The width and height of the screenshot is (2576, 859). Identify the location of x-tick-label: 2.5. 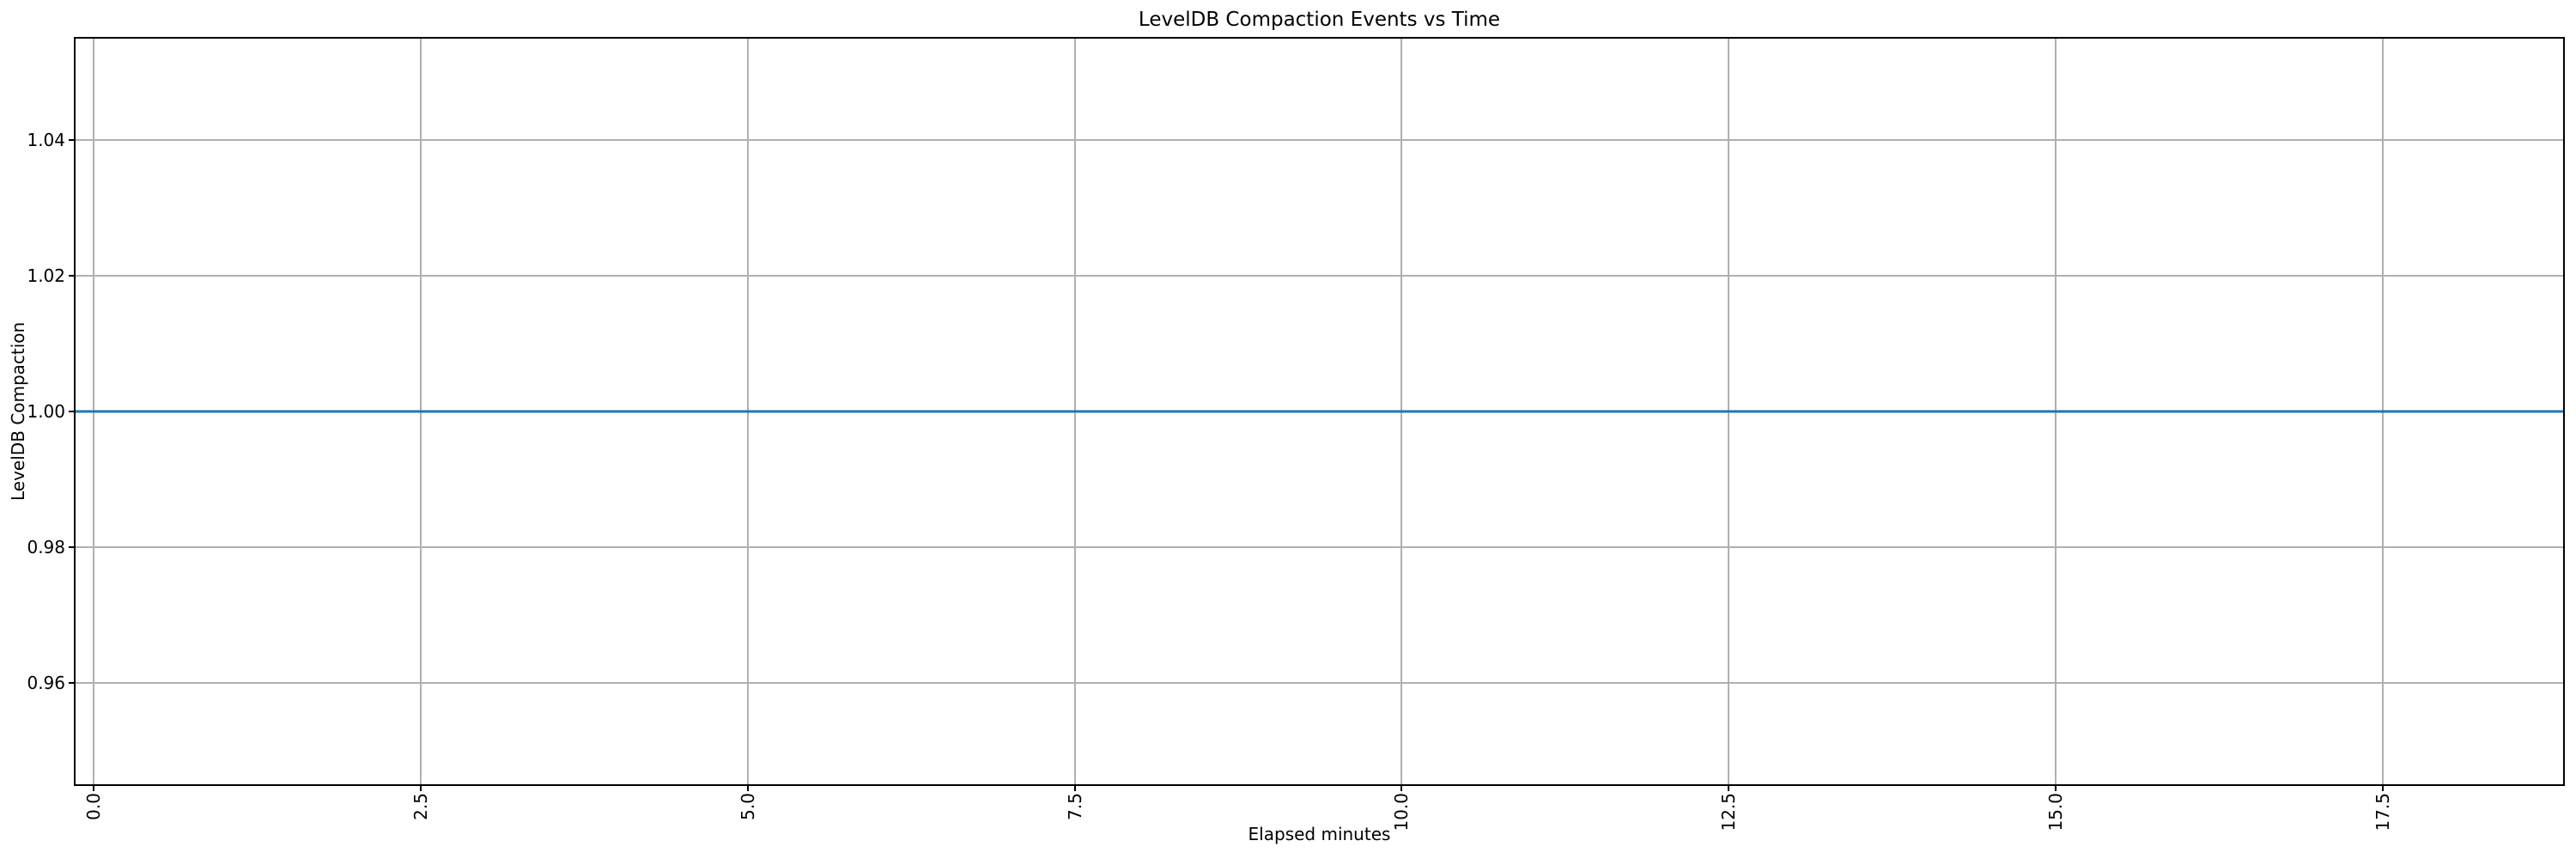
(421, 806).